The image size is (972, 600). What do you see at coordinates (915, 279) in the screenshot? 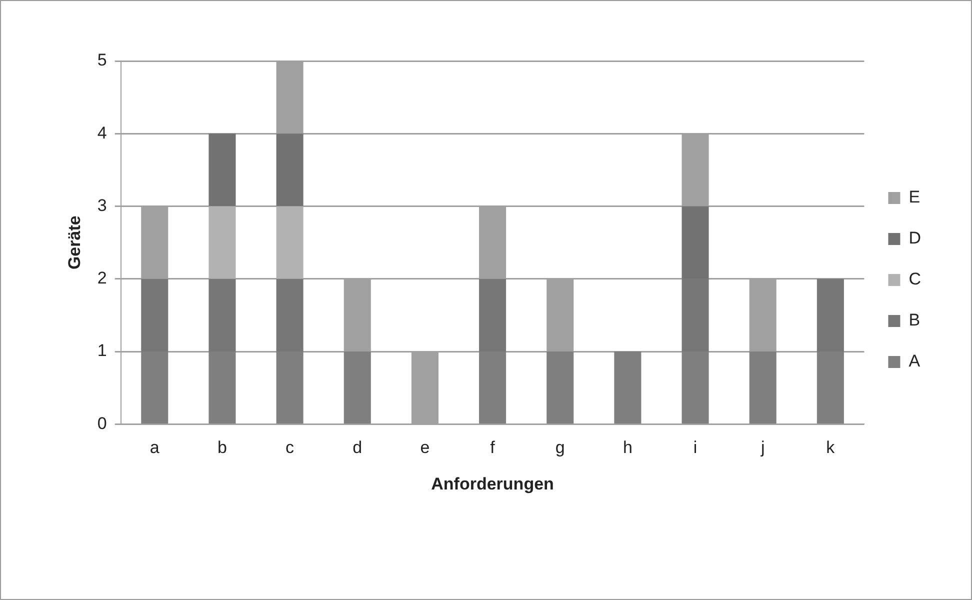
I see `legend-label: C` at bounding box center [915, 279].